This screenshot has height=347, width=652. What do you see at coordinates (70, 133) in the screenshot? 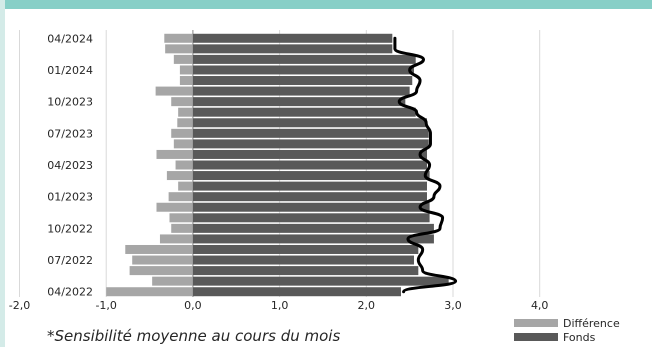
I see `y-tick-label-5: 07/2023` at bounding box center [70, 133].